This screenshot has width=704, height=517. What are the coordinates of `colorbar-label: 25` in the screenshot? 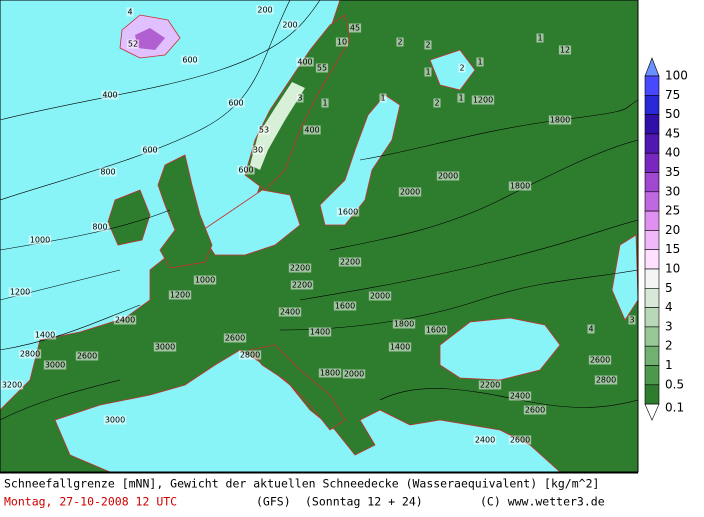 It's located at (672, 211).